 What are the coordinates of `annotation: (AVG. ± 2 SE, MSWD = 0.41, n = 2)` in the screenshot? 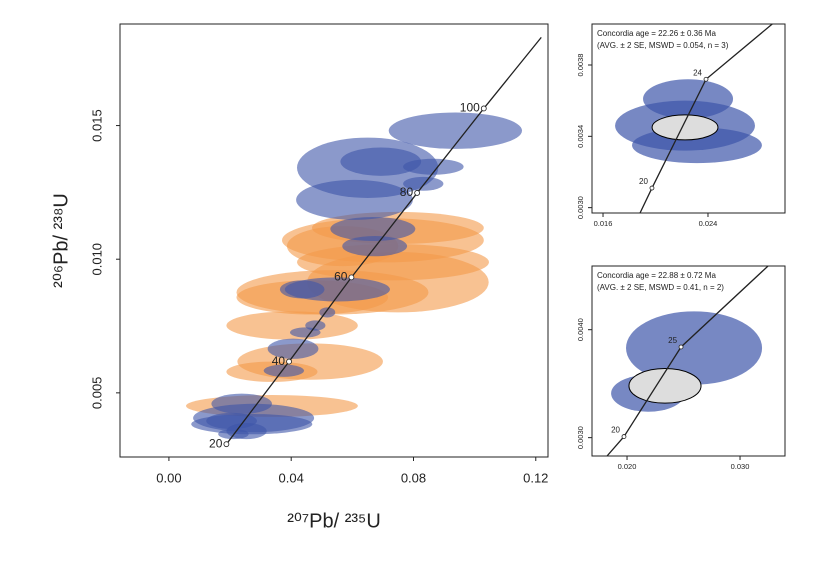 It's located at (660, 287).